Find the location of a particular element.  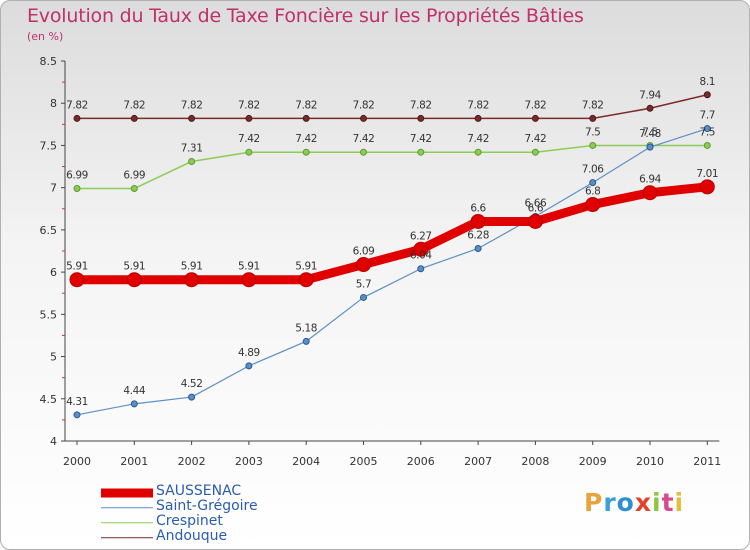

y-tick-label: 4.5 is located at coordinates (49, 399).